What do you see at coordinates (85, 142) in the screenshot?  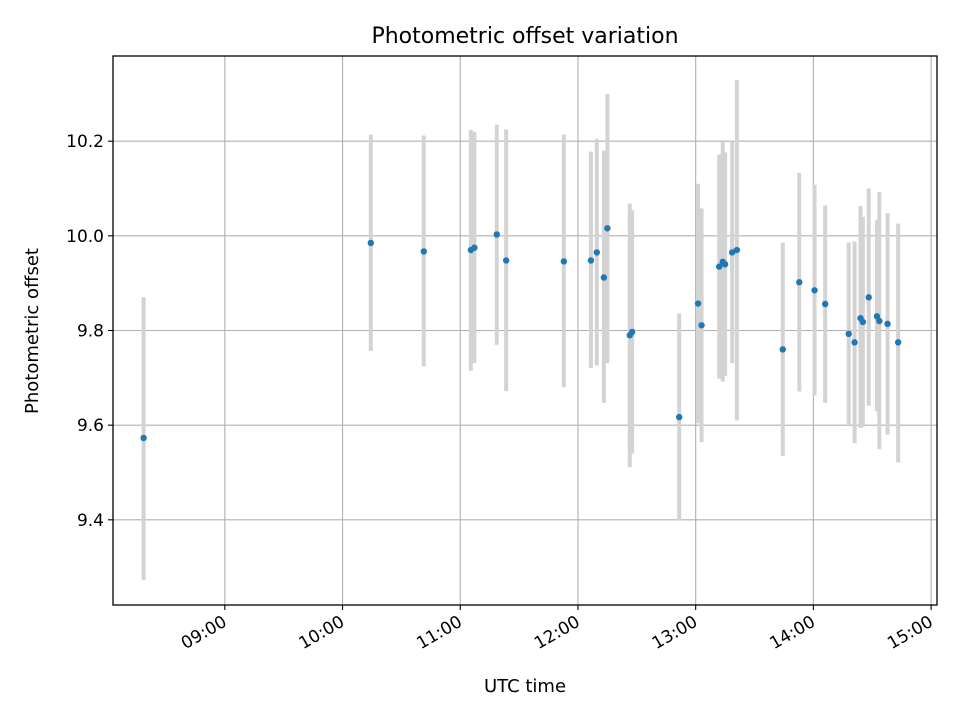 I see `y-tick-label: 10.2` at bounding box center [85, 142].